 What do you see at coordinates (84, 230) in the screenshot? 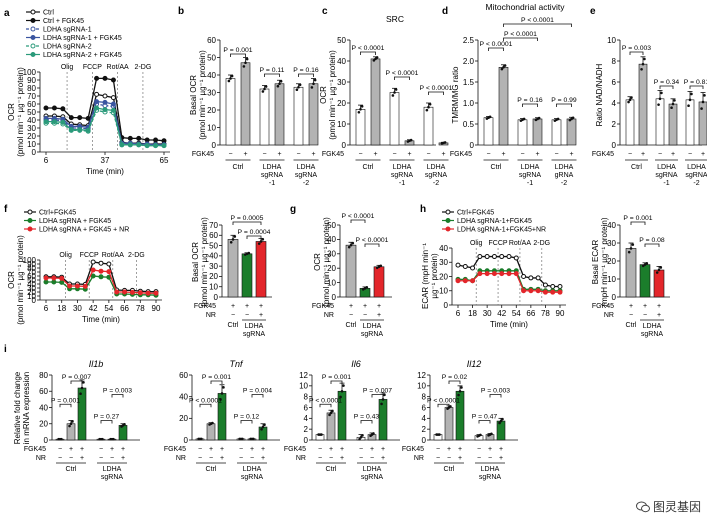
I see `legend-label: LDHA sgRNA + FGK45 + NR` at bounding box center [84, 230].